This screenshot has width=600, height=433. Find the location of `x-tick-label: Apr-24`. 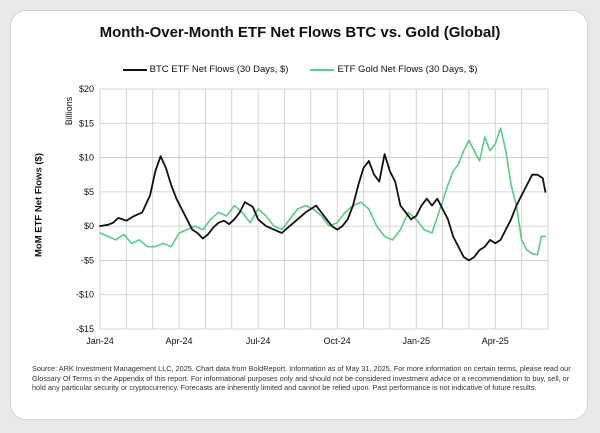

x-tick-label: Apr-24 is located at coordinates (179, 341).